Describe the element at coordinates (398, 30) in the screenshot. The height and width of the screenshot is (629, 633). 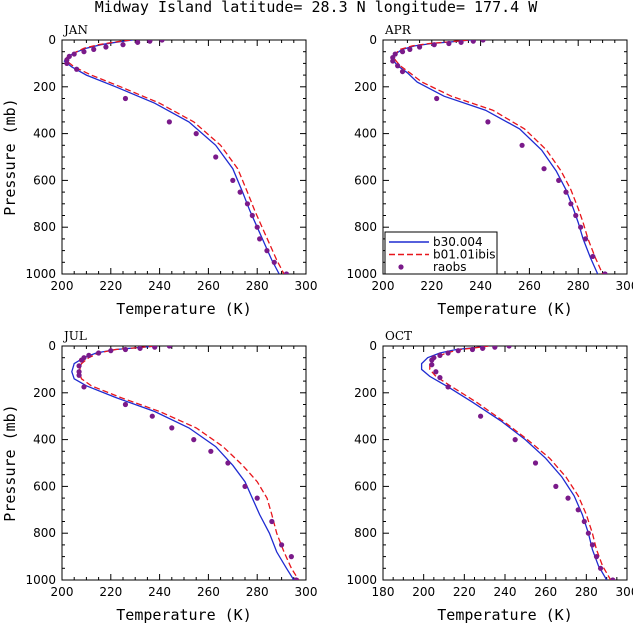
I see `panel-label: APR` at that location.